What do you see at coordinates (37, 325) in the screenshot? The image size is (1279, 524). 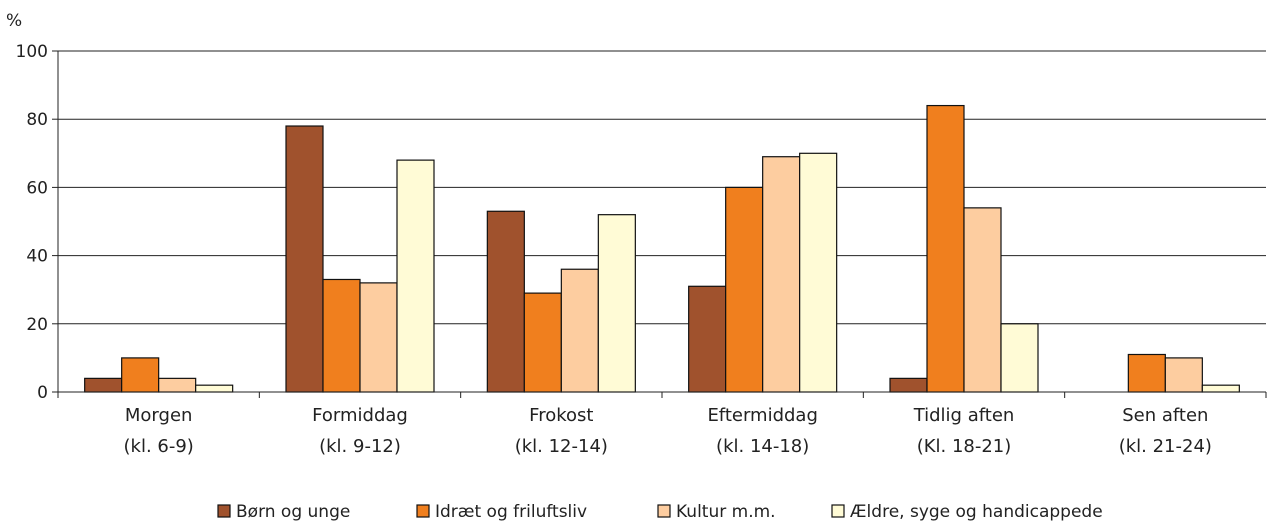 I see `y-tick-label-20: 20` at bounding box center [37, 325].